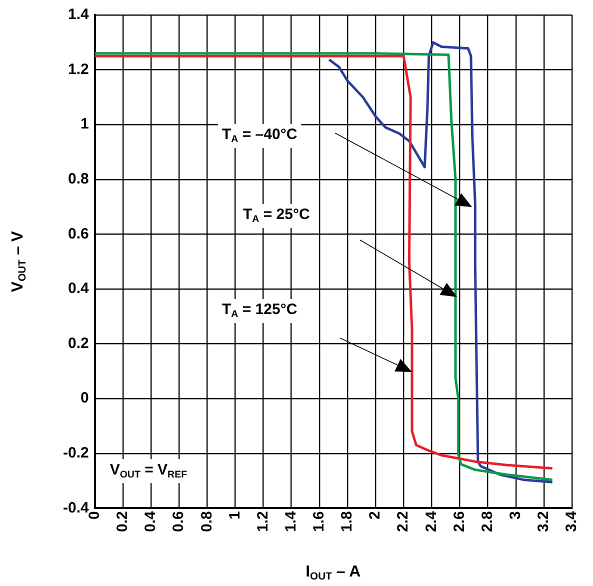 Image resolution: width=593 pixels, height=586 pixels. What do you see at coordinates (19, 261) in the screenshot?
I see `y-axis-title: VOUT – V` at bounding box center [19, 261].